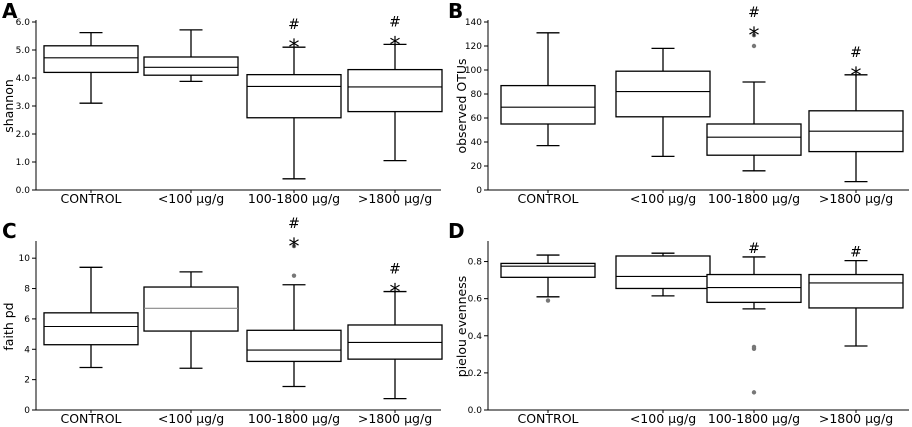 Image resolution: width=912 pixels, height=427 pixels. What do you see at coordinates (8, 326) in the screenshot?
I see `y-axis-label: faith pd` at bounding box center [8, 326].